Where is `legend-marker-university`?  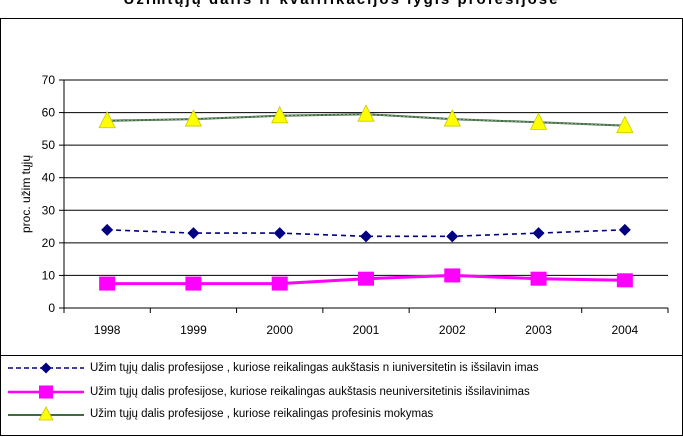 legend-marker-university is located at coordinates (46, 368).